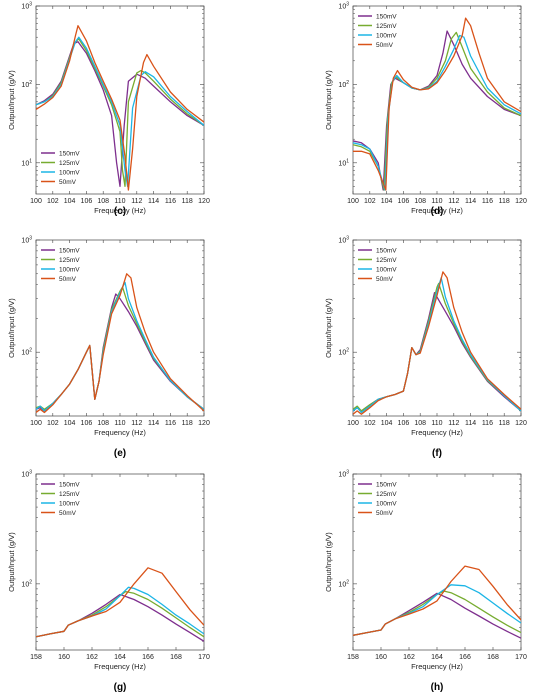 The width and height of the screenshot is (550, 696). What do you see at coordinates (343, 162) in the screenshot?
I see `y-tick-label: 10¹` at bounding box center [343, 162].